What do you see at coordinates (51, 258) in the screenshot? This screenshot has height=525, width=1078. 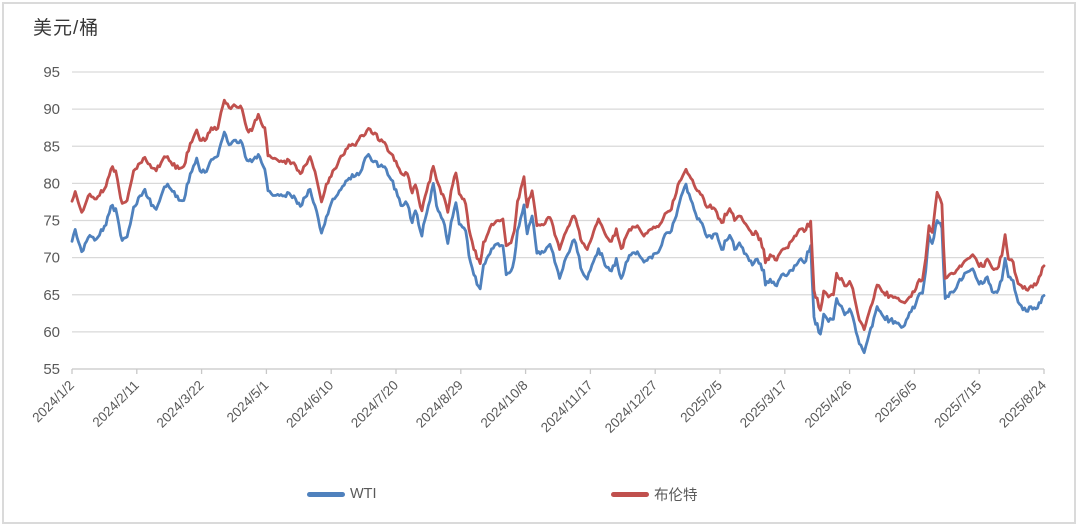 I see `y-tick-label: 70` at bounding box center [51, 258].